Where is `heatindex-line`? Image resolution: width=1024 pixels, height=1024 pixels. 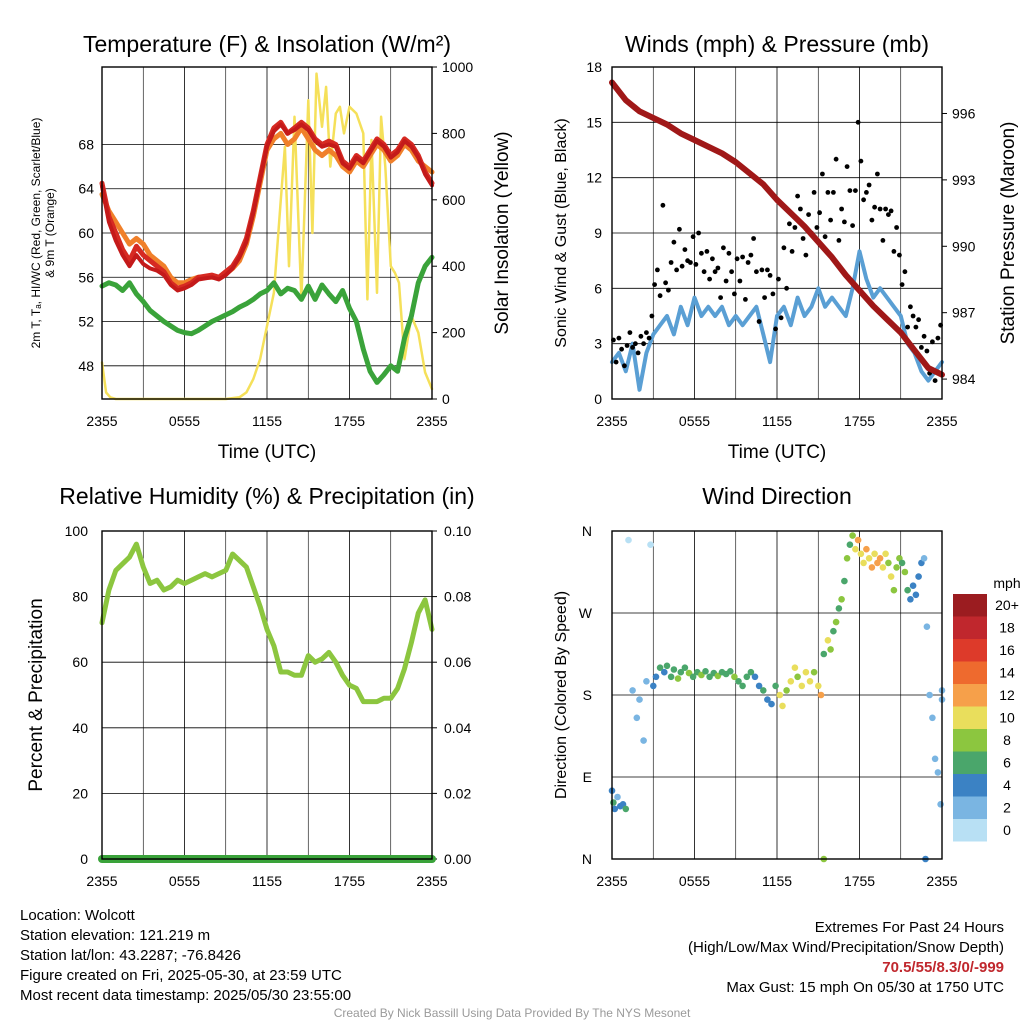 heatindex-line is located at coordinates (267, 207).